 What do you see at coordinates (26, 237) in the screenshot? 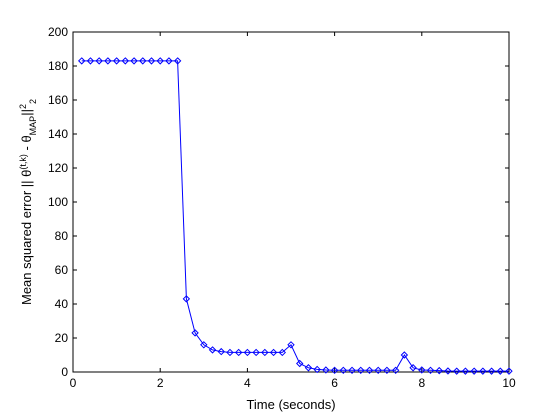
I see `y-axis-label-main: Mean squared error || θ` at bounding box center [26, 237].